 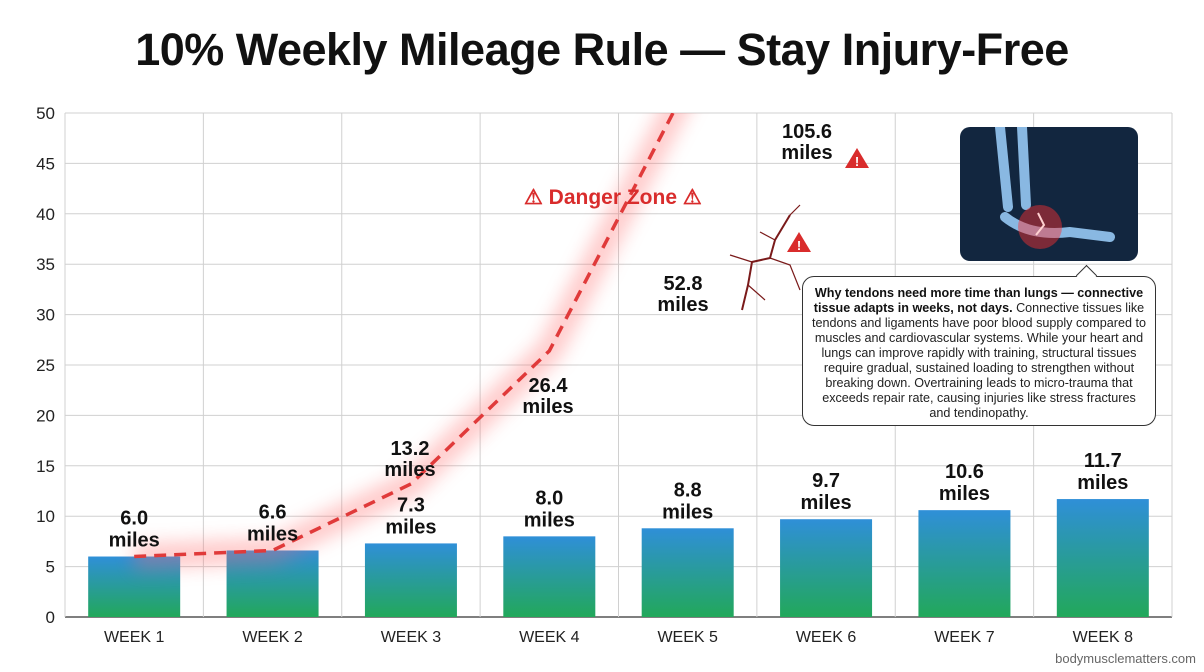 I want to click on y-tick-label: 0, so click(x=50, y=617).